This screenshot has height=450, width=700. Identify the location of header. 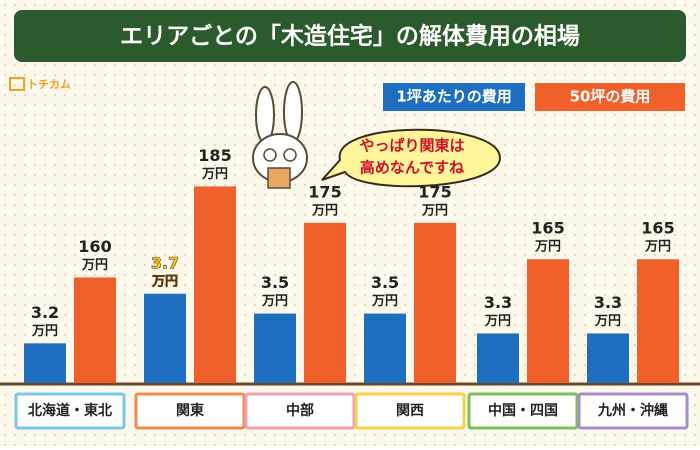
(350, 36).